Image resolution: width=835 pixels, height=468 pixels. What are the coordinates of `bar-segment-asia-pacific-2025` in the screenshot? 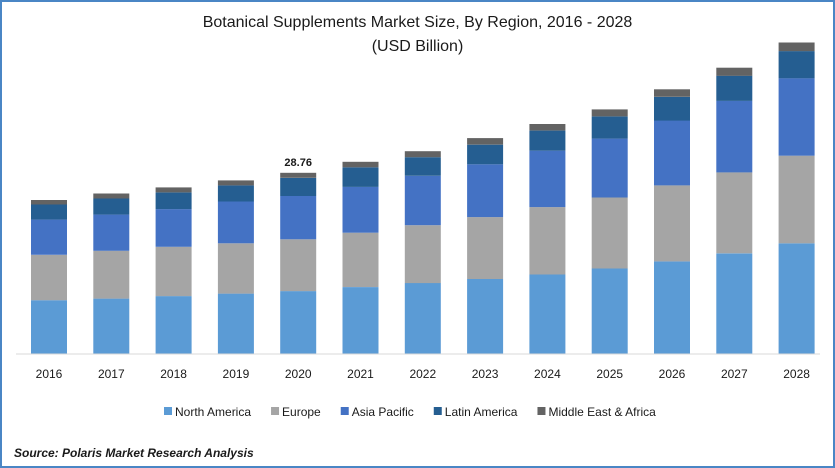 It's located at (609, 168).